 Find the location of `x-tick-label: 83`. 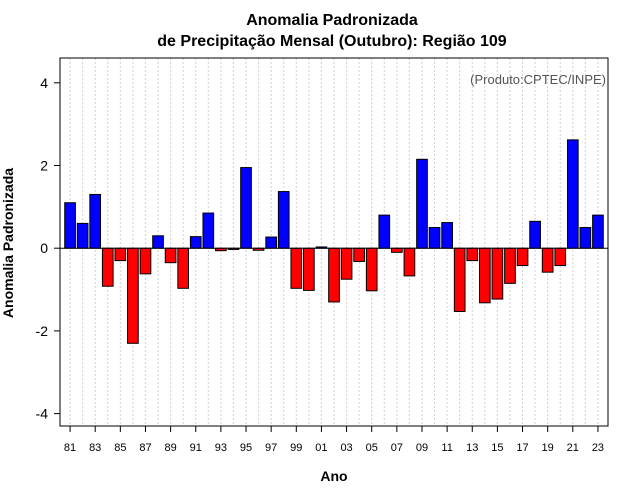

x-tick-label: 83 is located at coordinates (95, 448).